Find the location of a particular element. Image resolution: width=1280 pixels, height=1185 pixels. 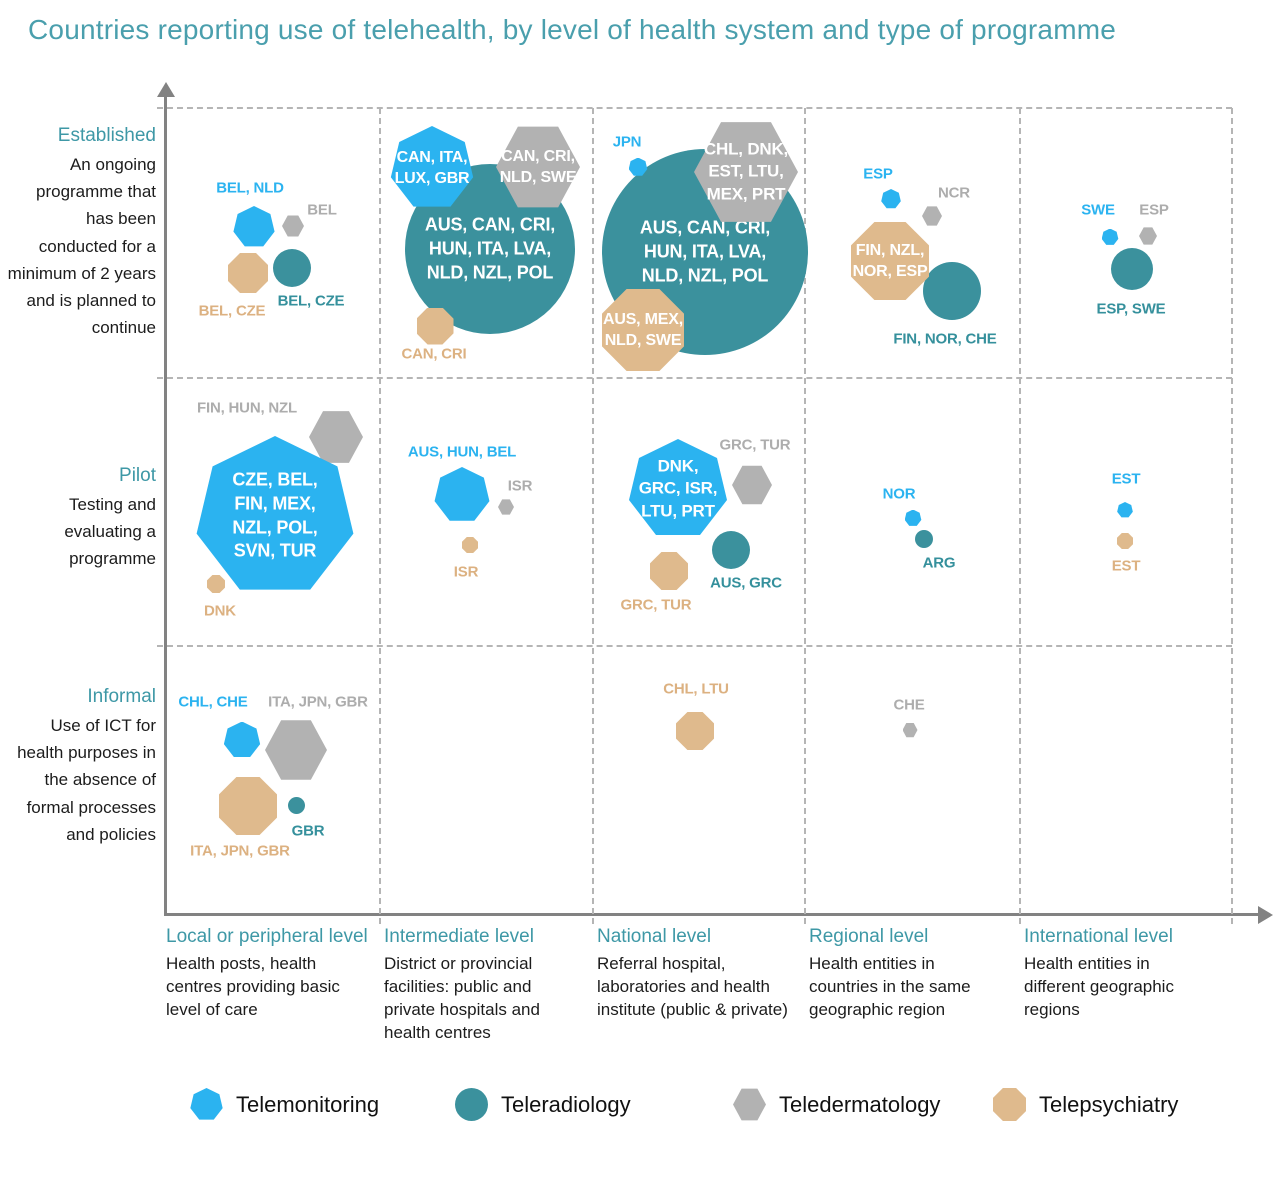

legend-item: Teledermatology is located at coordinates (836, 1104).